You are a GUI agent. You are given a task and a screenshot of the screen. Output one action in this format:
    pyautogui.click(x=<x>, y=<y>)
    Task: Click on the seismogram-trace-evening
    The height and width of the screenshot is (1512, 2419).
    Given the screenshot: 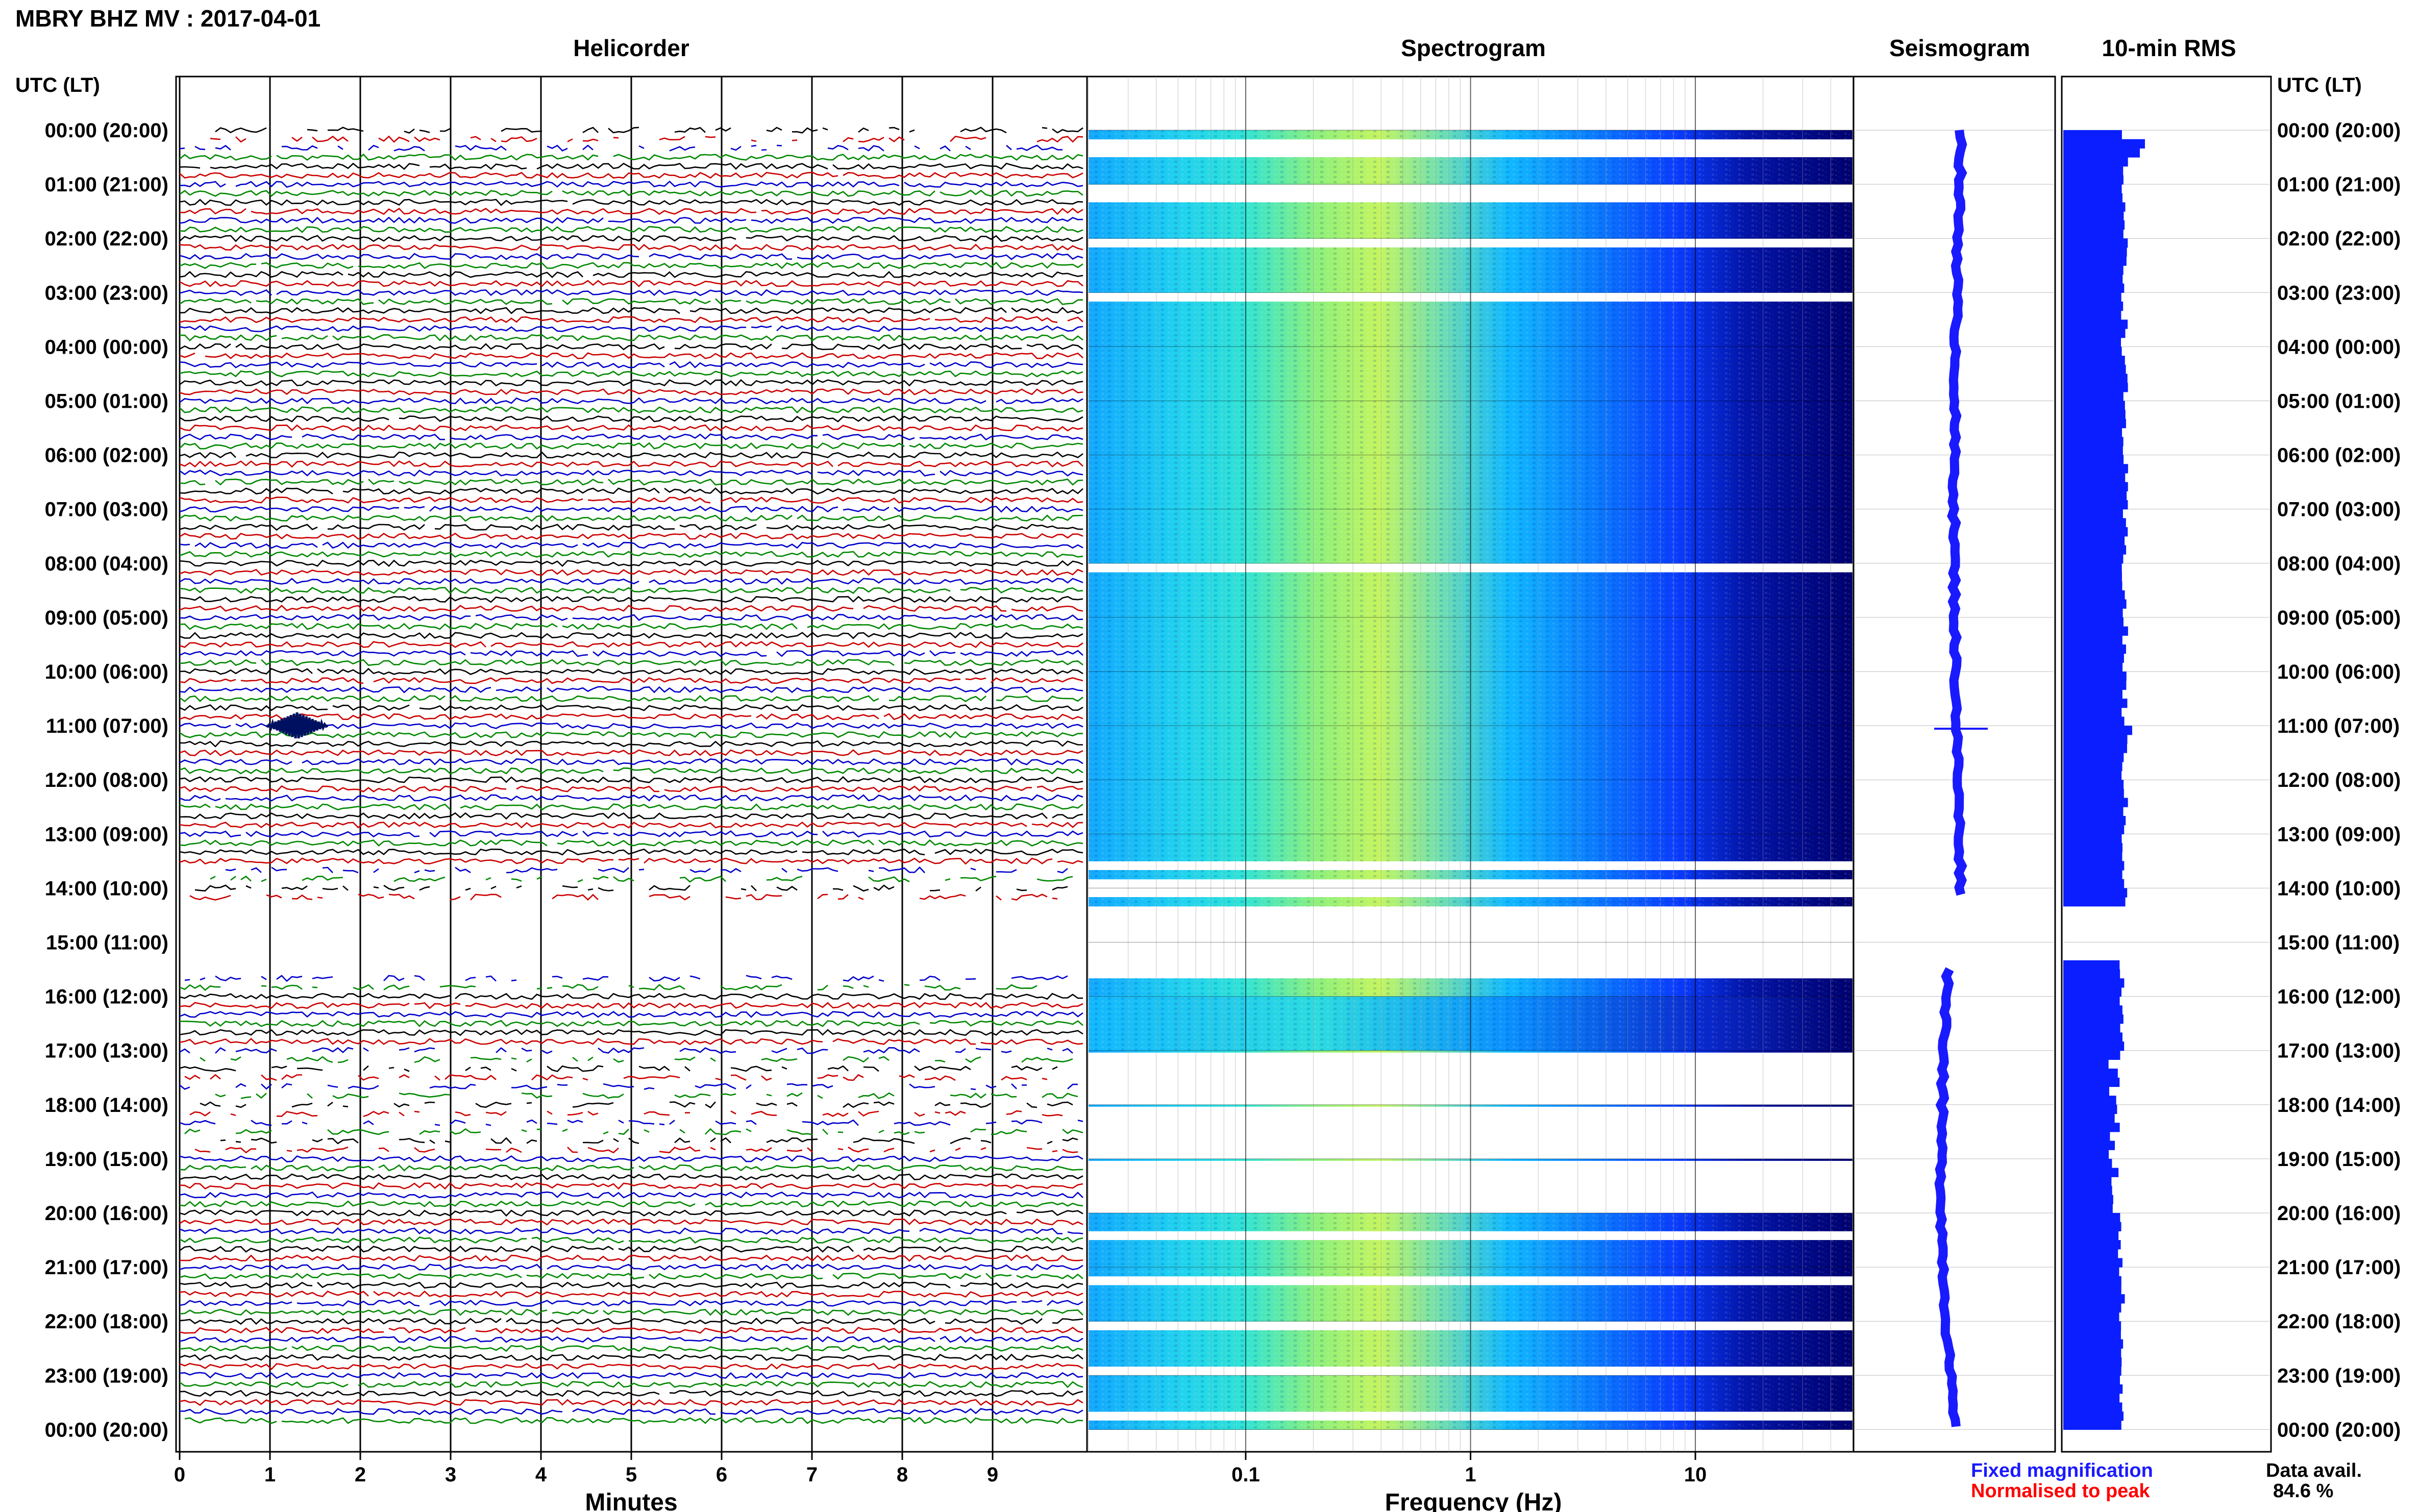 What is the action you would take?
    pyautogui.click(x=1947, y=1197)
    